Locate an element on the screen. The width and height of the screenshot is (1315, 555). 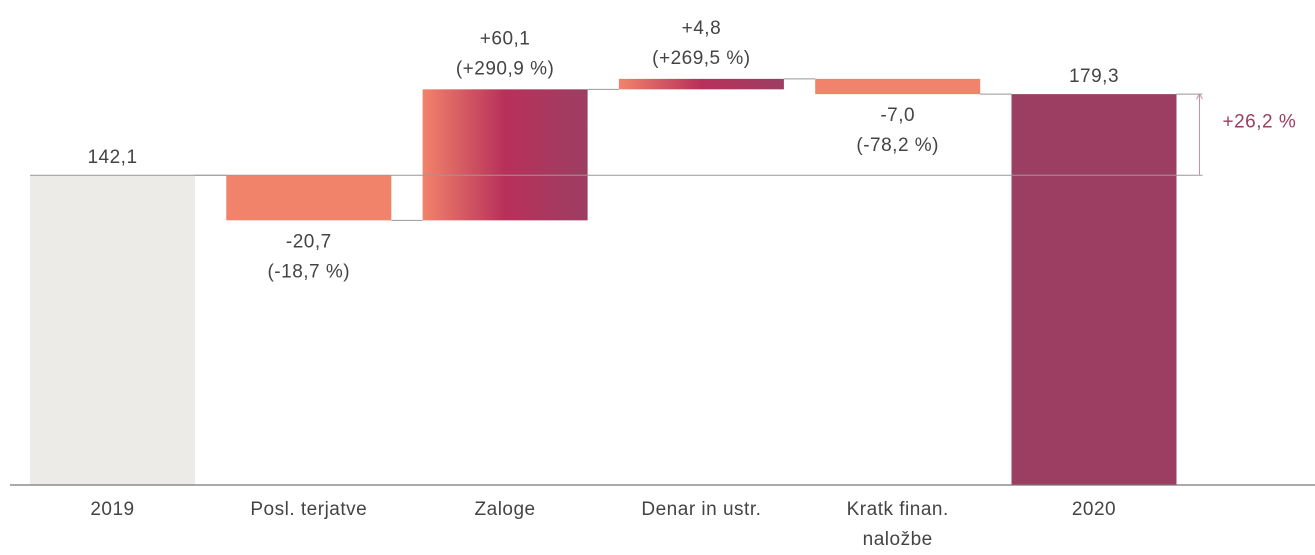
annotation-arrow is located at coordinates (1199, 96).